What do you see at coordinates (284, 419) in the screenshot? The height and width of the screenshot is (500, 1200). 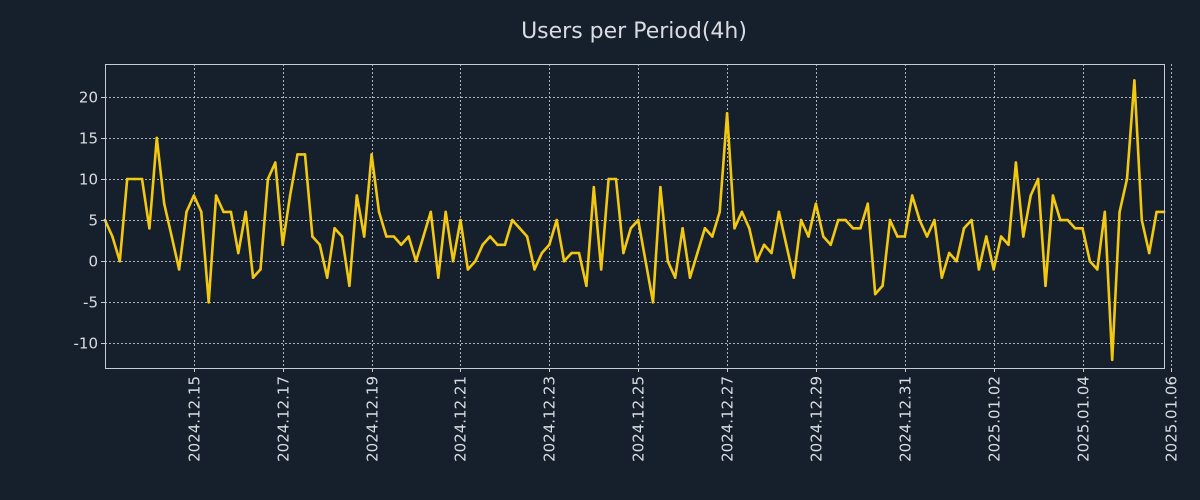 I see `x-tick-label: 2024.12.17` at bounding box center [284, 419].